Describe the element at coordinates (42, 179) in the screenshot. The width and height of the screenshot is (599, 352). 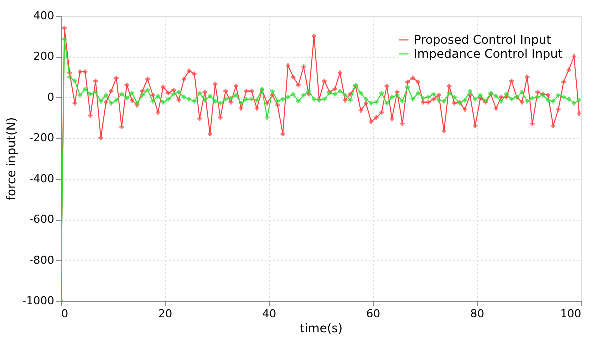
I see `y-tick-label: -400` at that location.